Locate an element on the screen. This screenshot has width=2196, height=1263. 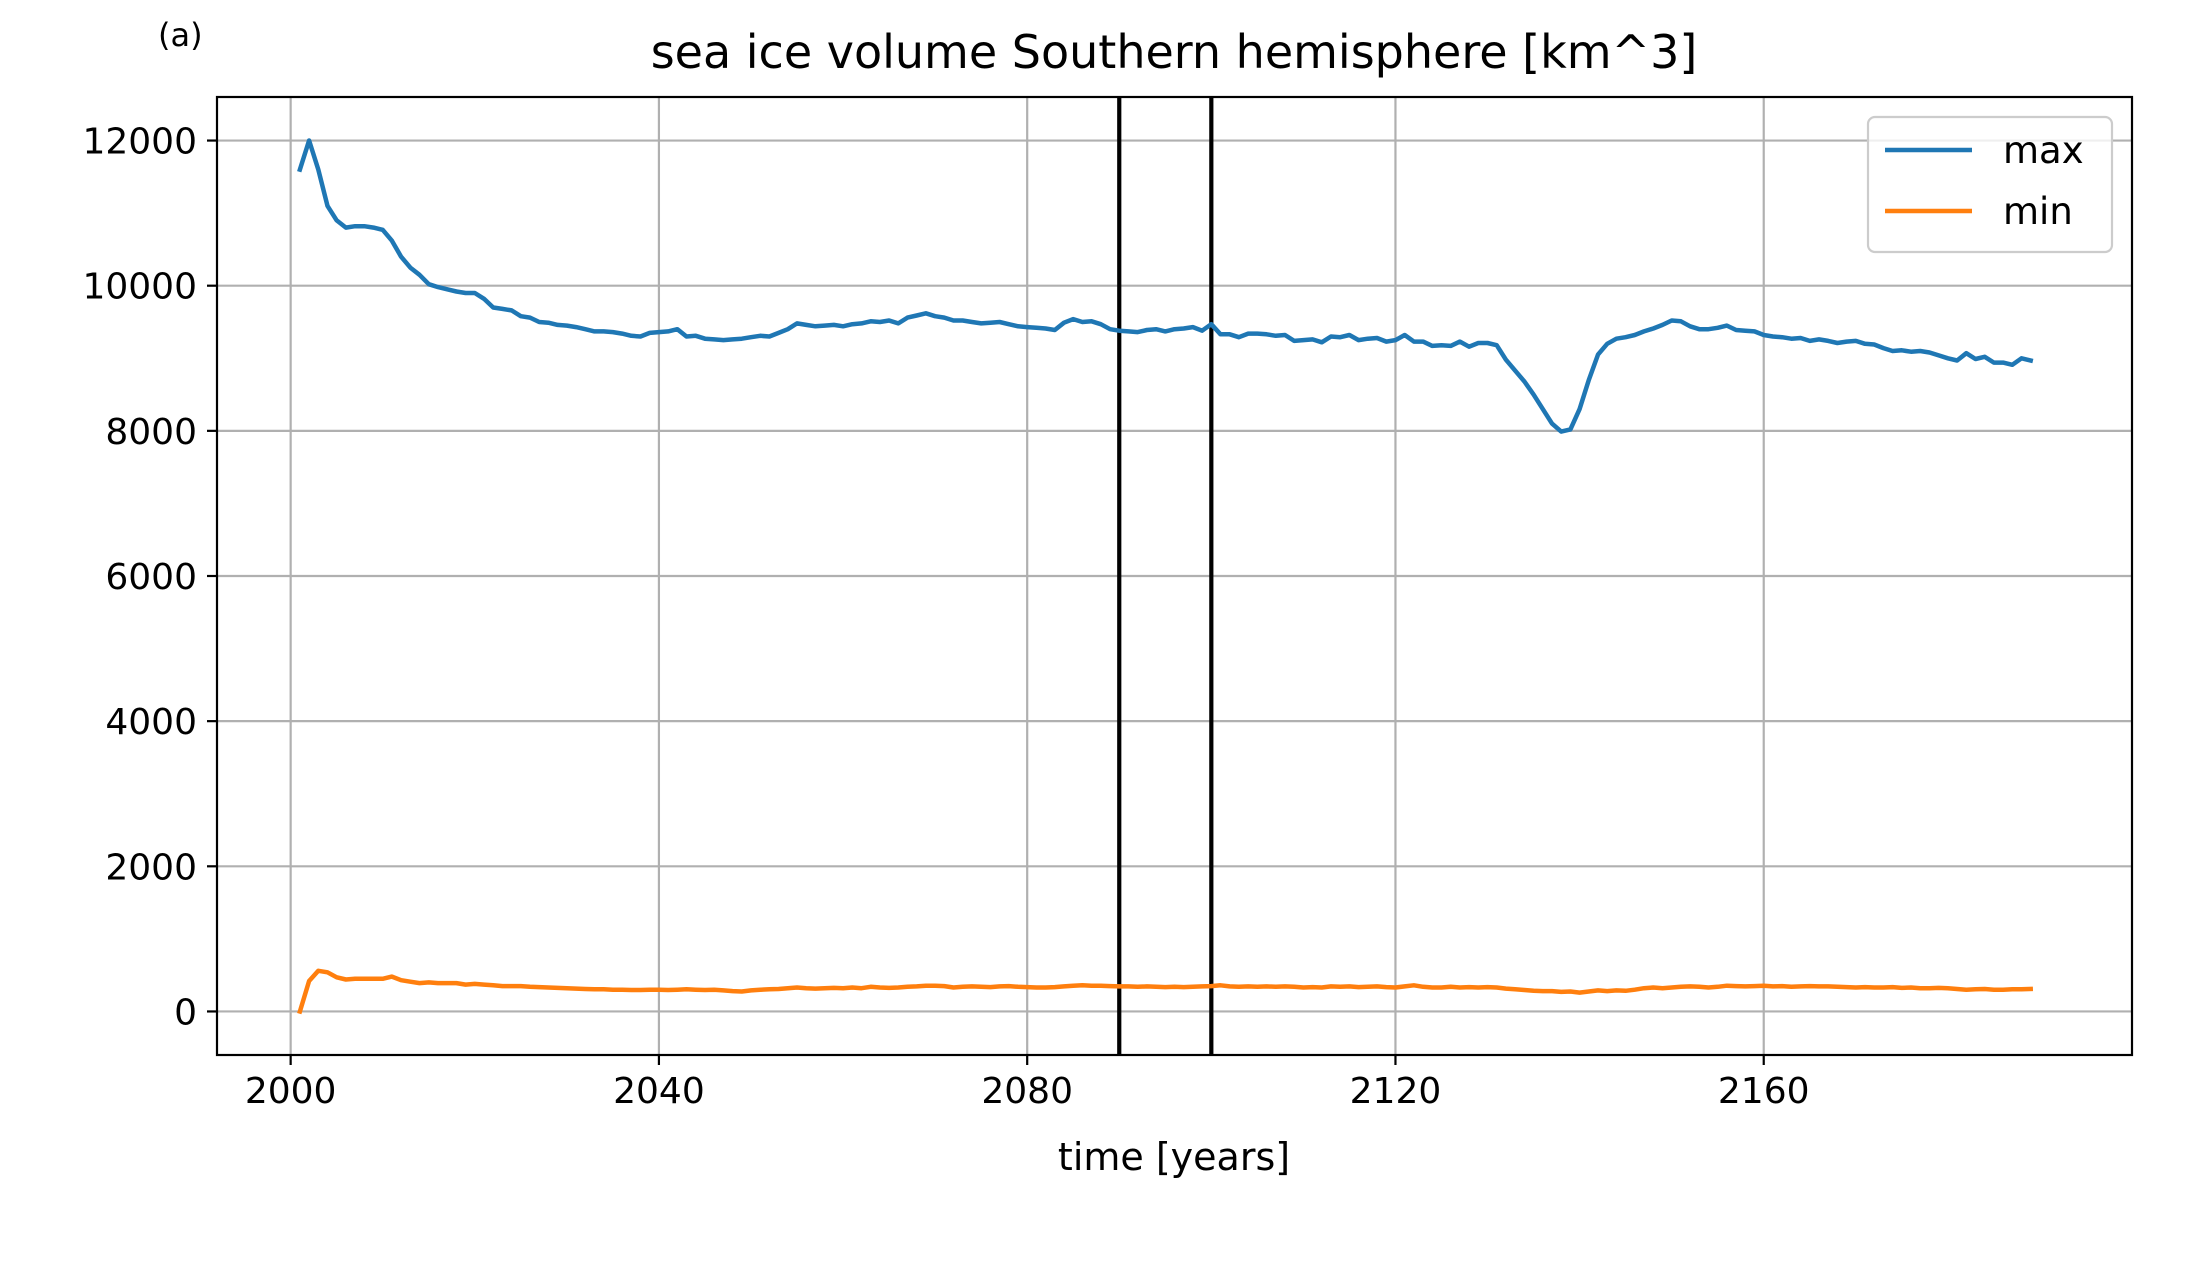
y-tick-label: 4000 is located at coordinates (151, 722).